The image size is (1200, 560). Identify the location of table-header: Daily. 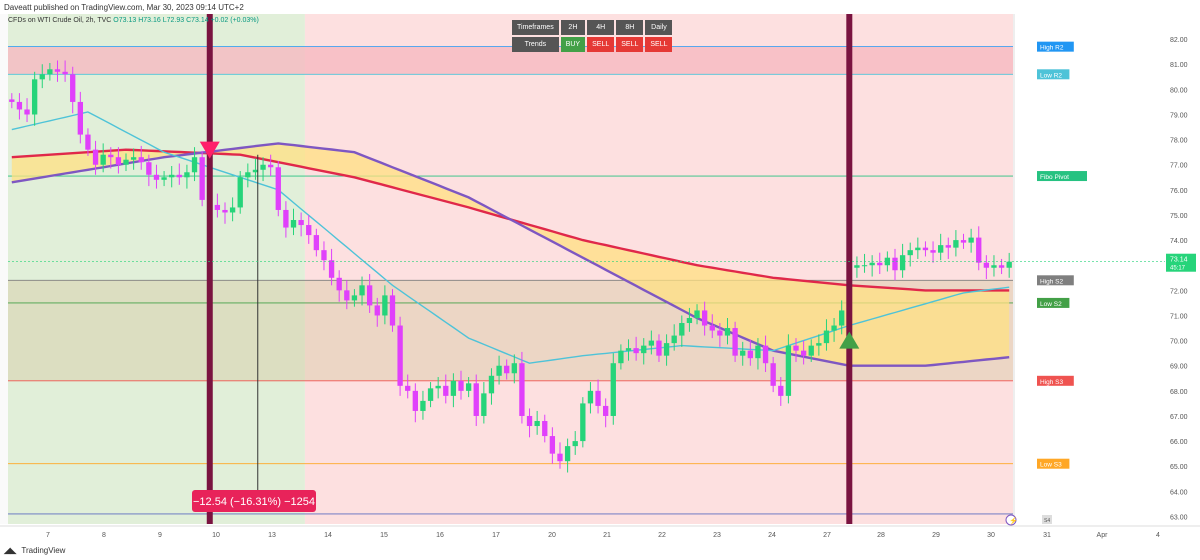
(659, 27).